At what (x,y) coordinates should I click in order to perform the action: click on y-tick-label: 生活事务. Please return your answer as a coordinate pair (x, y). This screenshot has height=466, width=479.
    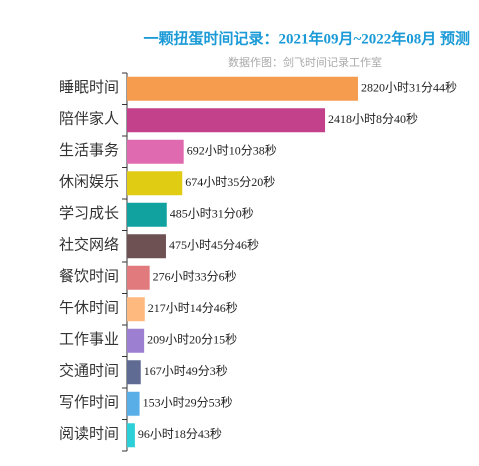
    Looking at the image, I should click on (89, 150).